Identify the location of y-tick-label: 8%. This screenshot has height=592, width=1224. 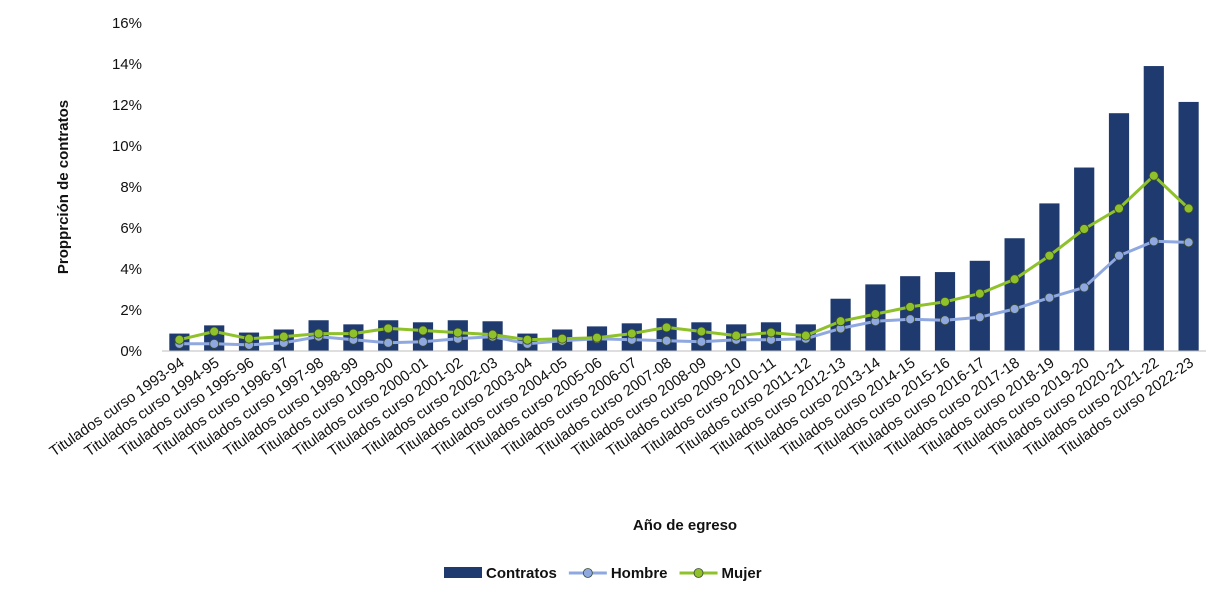
(131, 187).